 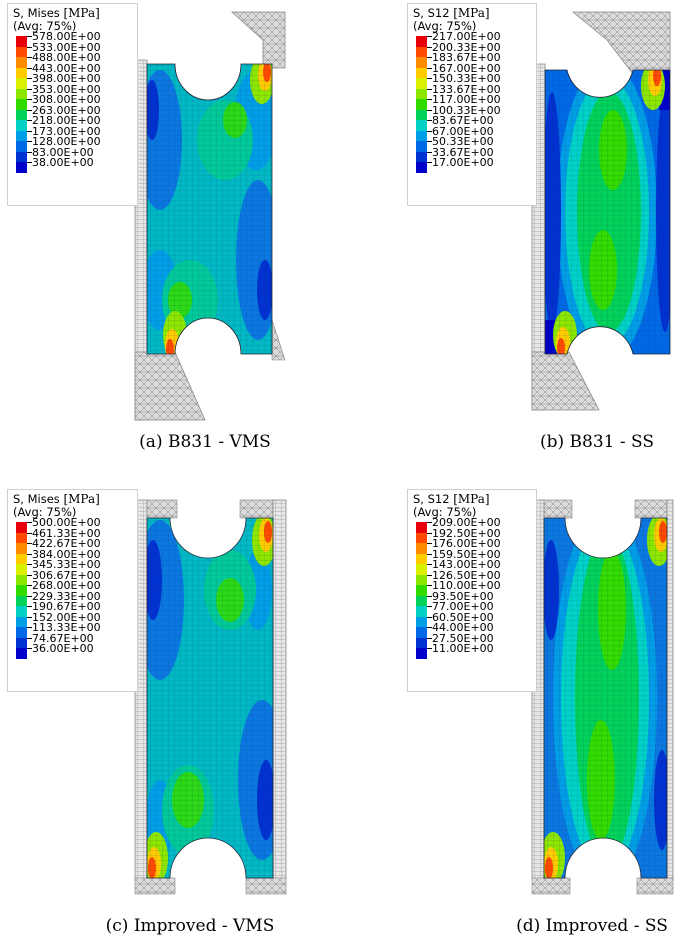 What do you see at coordinates (597, 442) in the screenshot?
I see `caption-b: (b) B831 - SS` at bounding box center [597, 442].